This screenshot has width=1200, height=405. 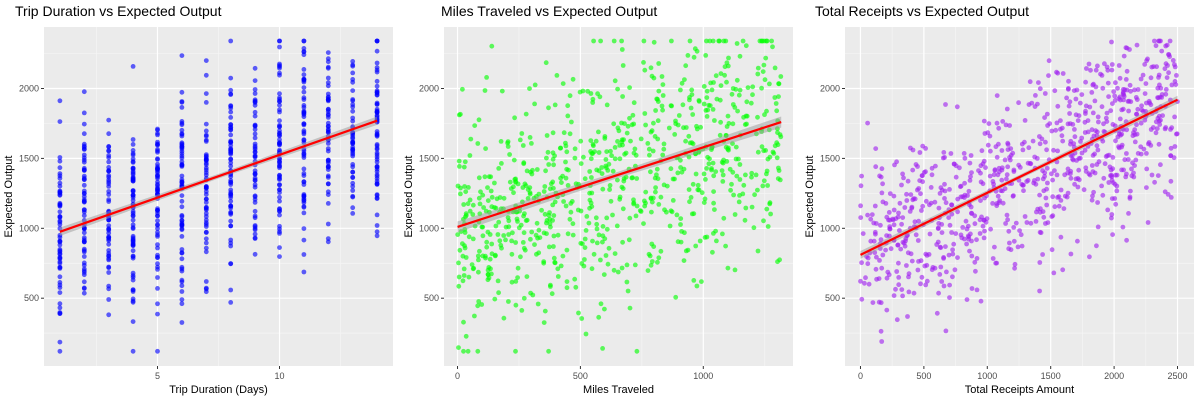 What do you see at coordinates (280, 376) in the screenshot?
I see `x-tick-label: 10` at bounding box center [280, 376].